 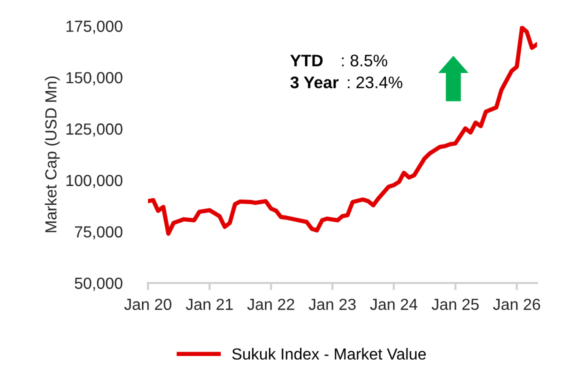 I want to click on x-tick-label: Jan 22, so click(x=270, y=304).